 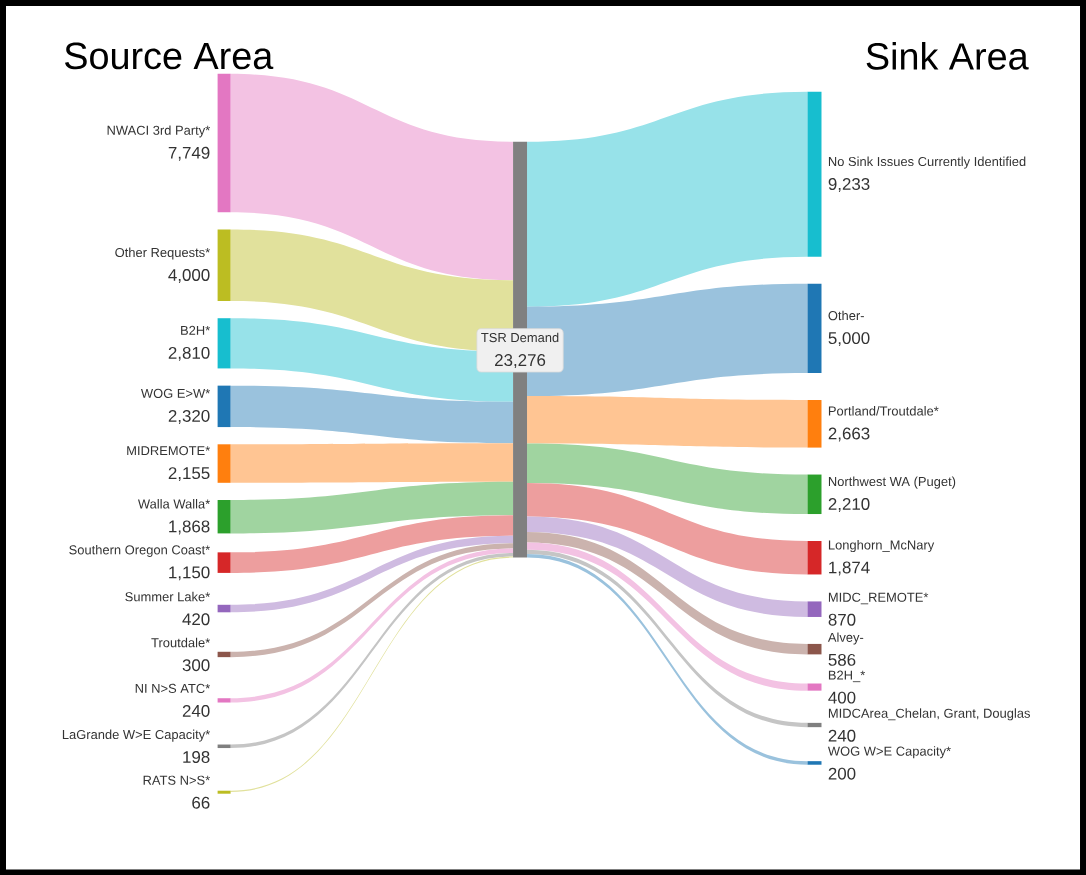 What do you see at coordinates (196, 756) in the screenshot?
I see `data-label: 198` at bounding box center [196, 756].